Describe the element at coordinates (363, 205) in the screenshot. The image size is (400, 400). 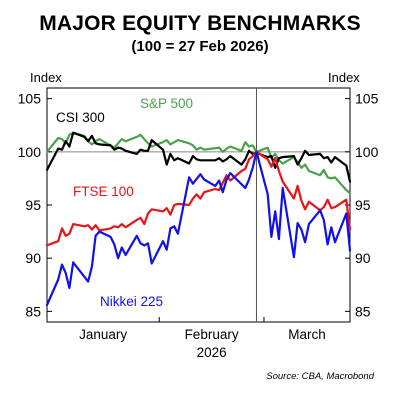
I see `y-tick-label-right: 95` at that location.